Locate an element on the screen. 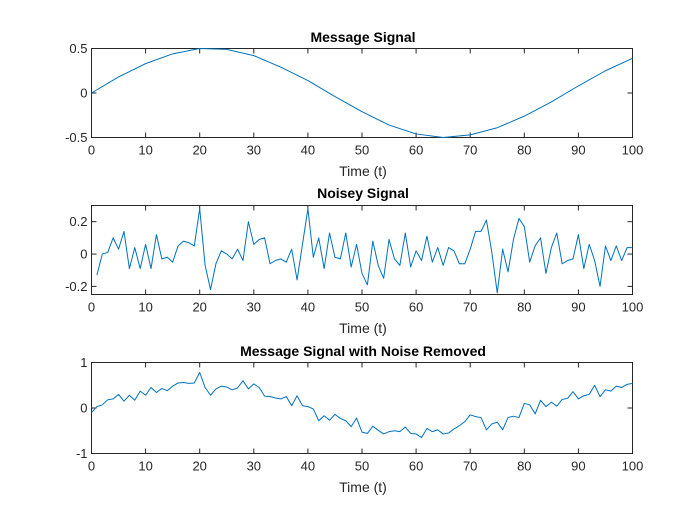  y-tick-label: -1 is located at coordinates (82, 453).